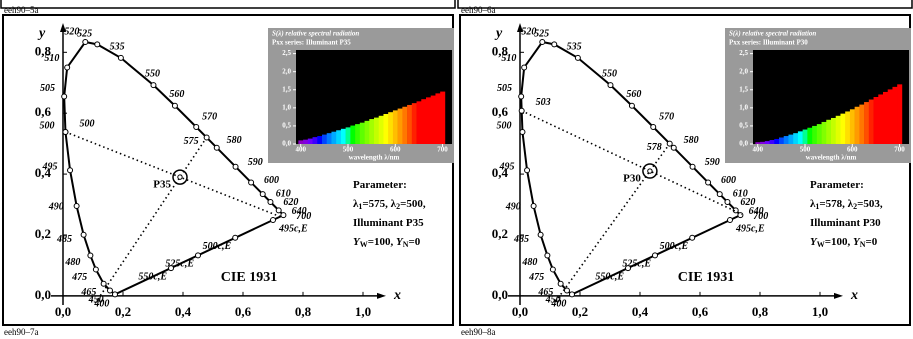  I want to click on locus-label: 600, so click(271, 180).